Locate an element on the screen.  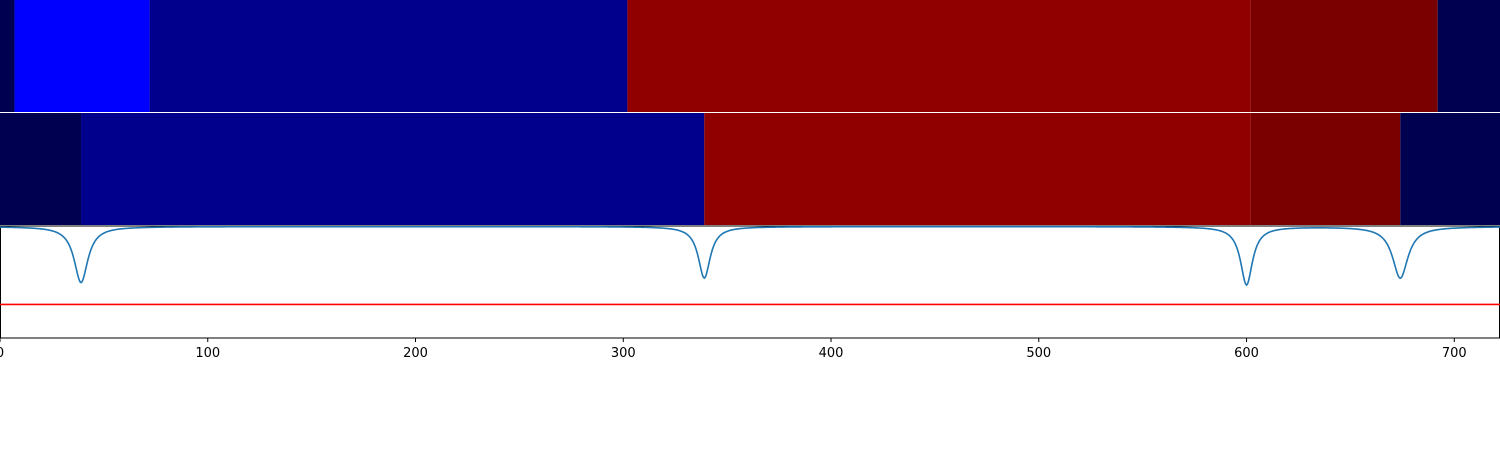
x-tick-label: 700 is located at coordinates (1454, 353).